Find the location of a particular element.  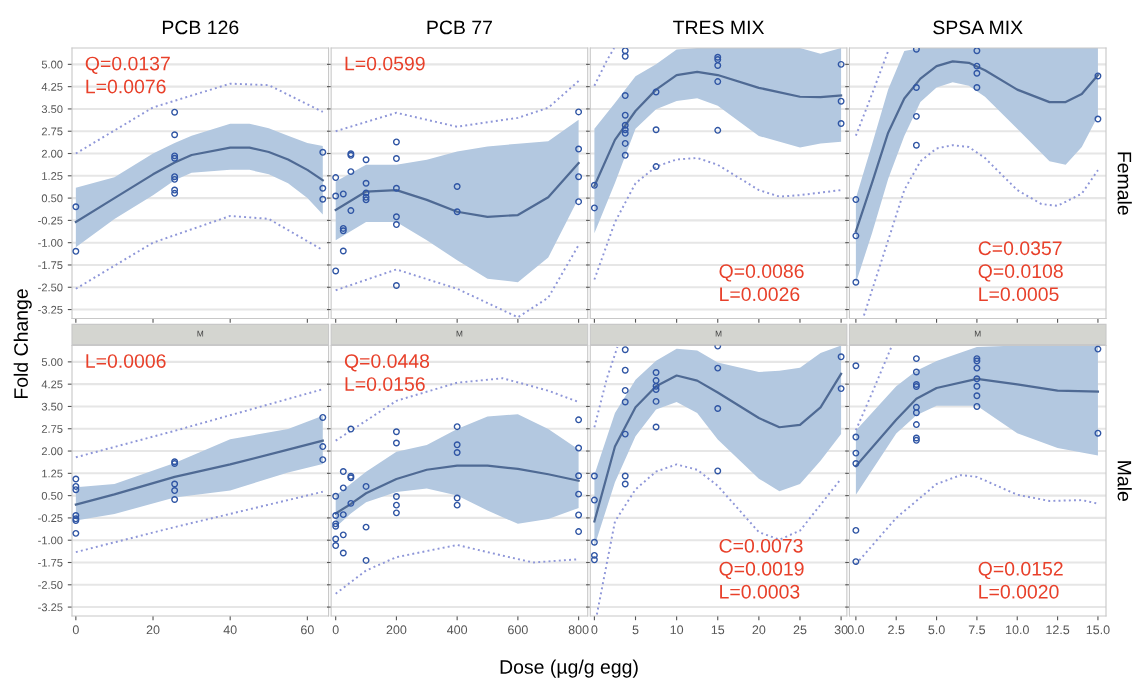

annotation: L=0.0003 is located at coordinates (760, 591).